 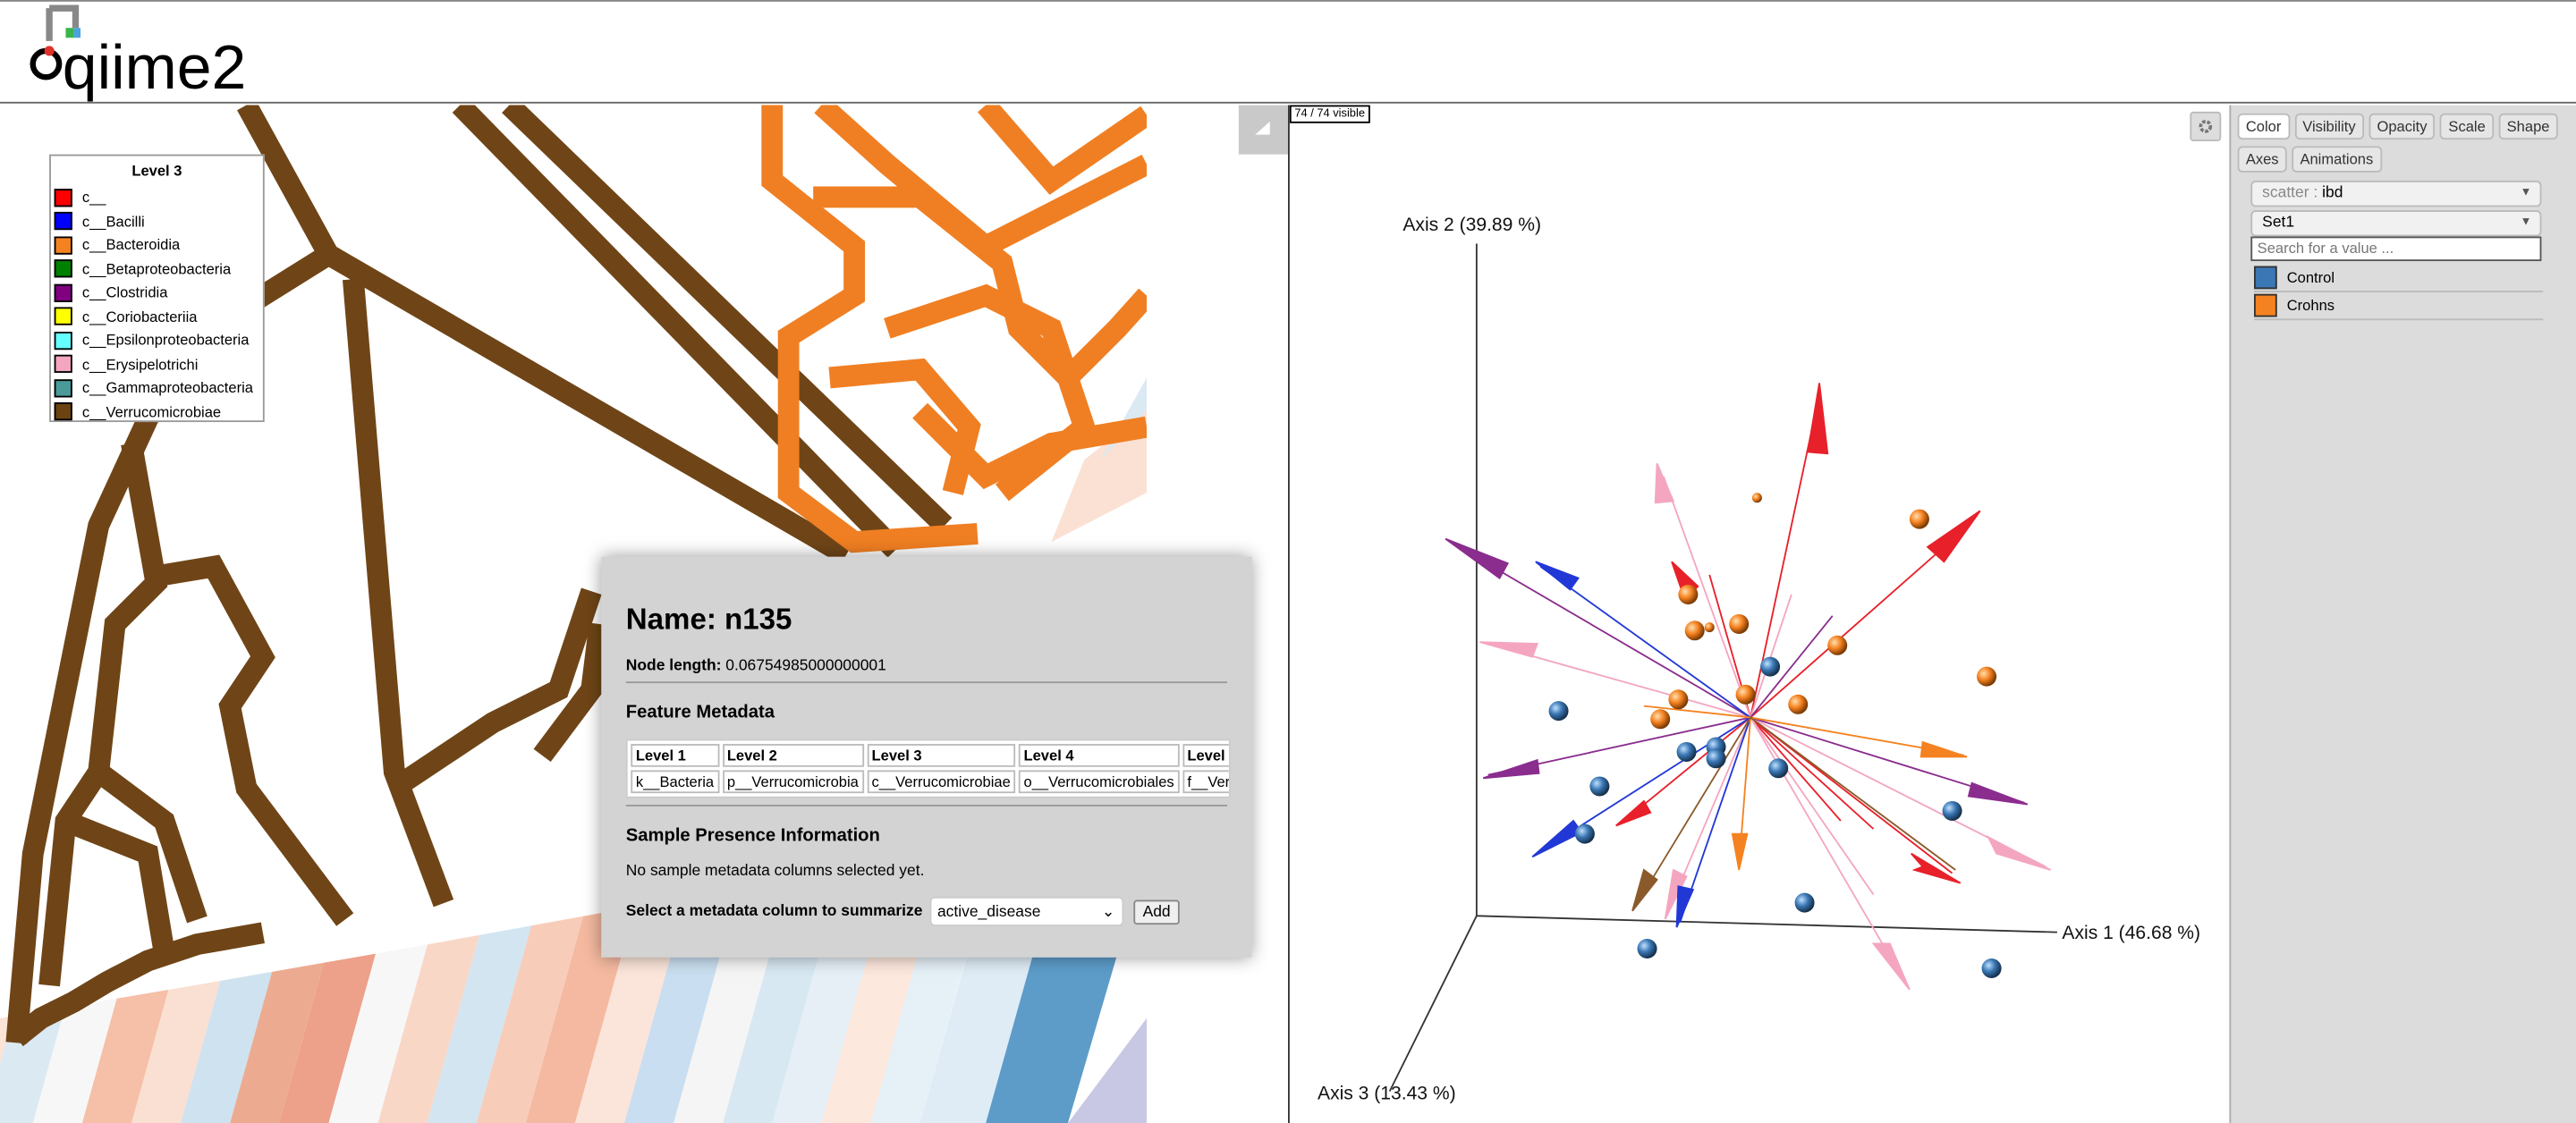 I want to click on legend-item: c__Betaproteobacteria, so click(x=157, y=269).